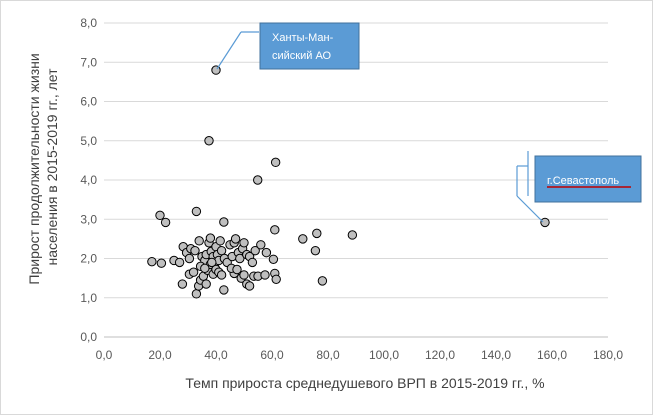  Describe the element at coordinates (88, 219) in the screenshot. I see `y-tick-label: 3,0` at that location.